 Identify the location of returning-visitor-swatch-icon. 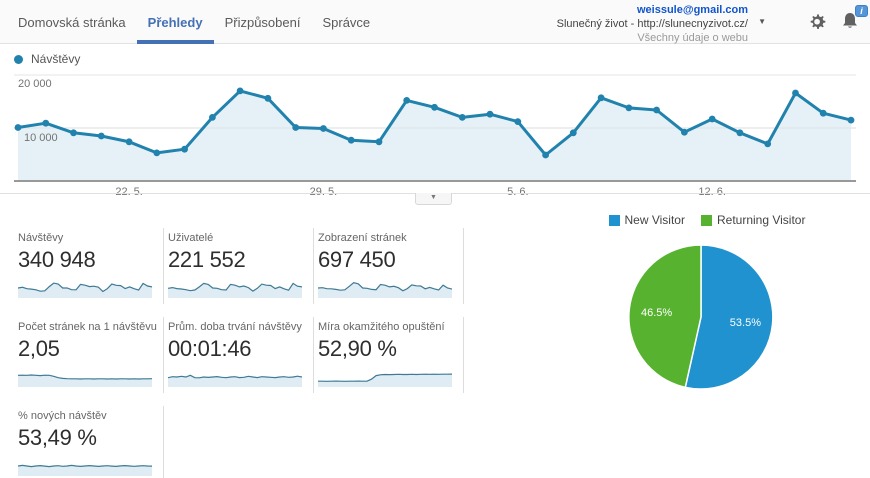
(706, 220).